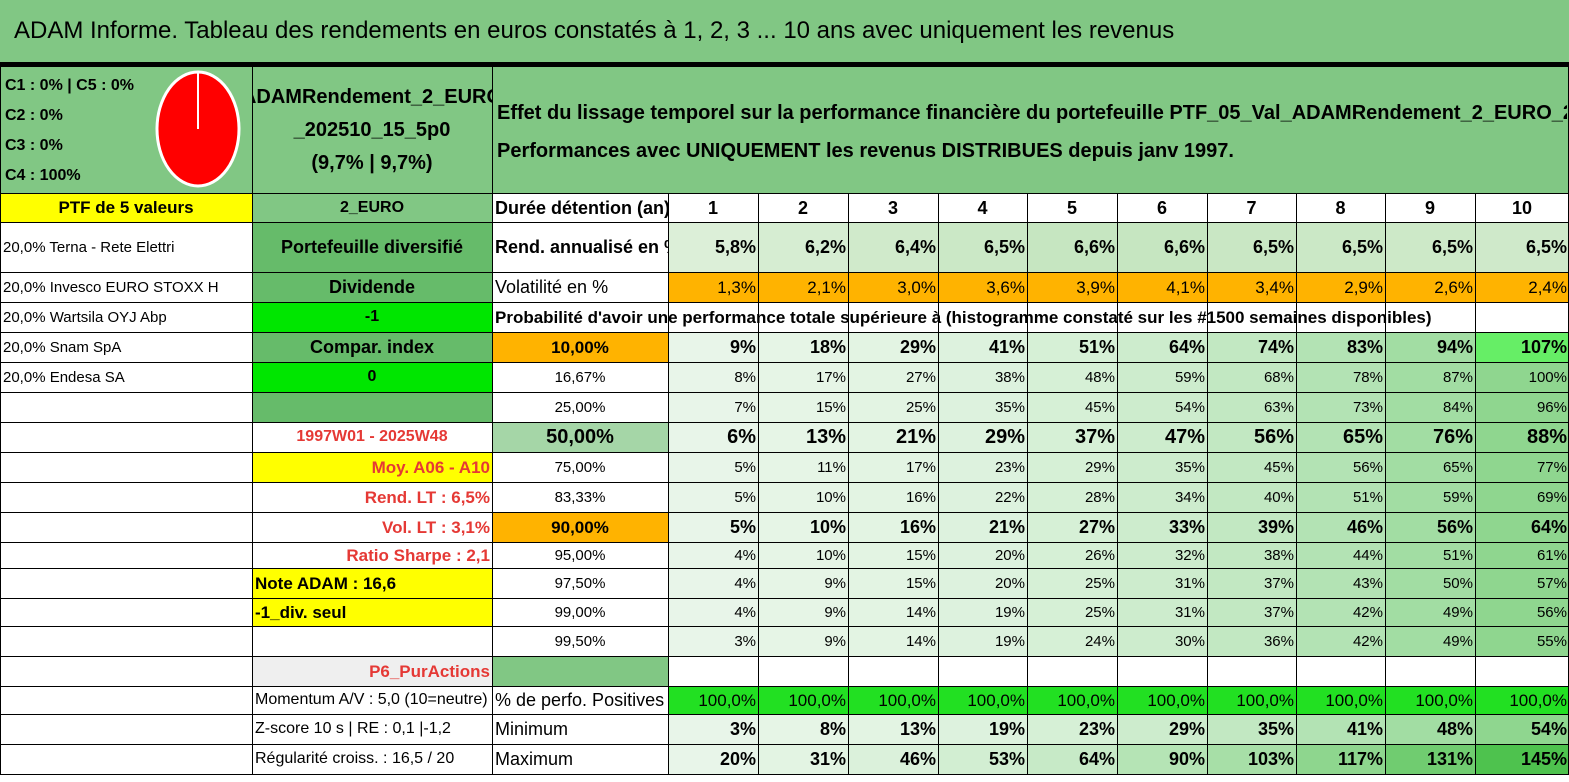 This screenshot has width=1569, height=782. I want to click on allocation-line: C3 : 0%, so click(34, 145).